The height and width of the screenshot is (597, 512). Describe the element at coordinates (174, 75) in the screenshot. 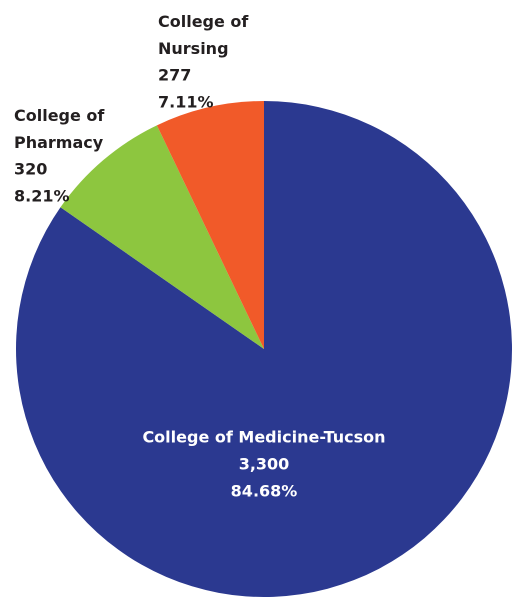

I see `slice-label-value: 277` at that location.